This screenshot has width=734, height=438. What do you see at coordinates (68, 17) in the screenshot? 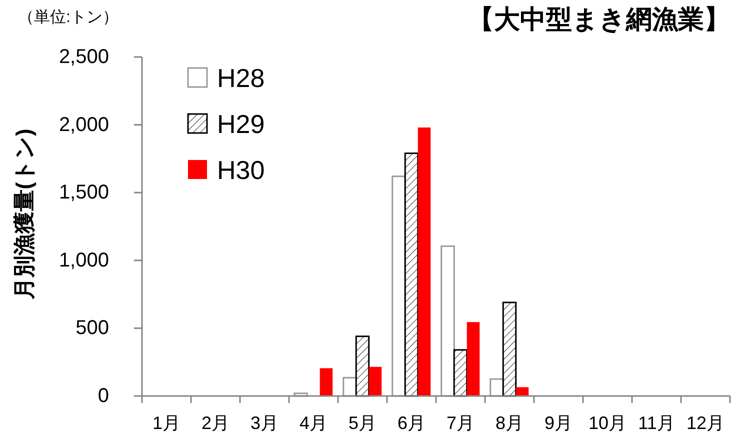
I see `text: （単位:トン）` at bounding box center [68, 17].